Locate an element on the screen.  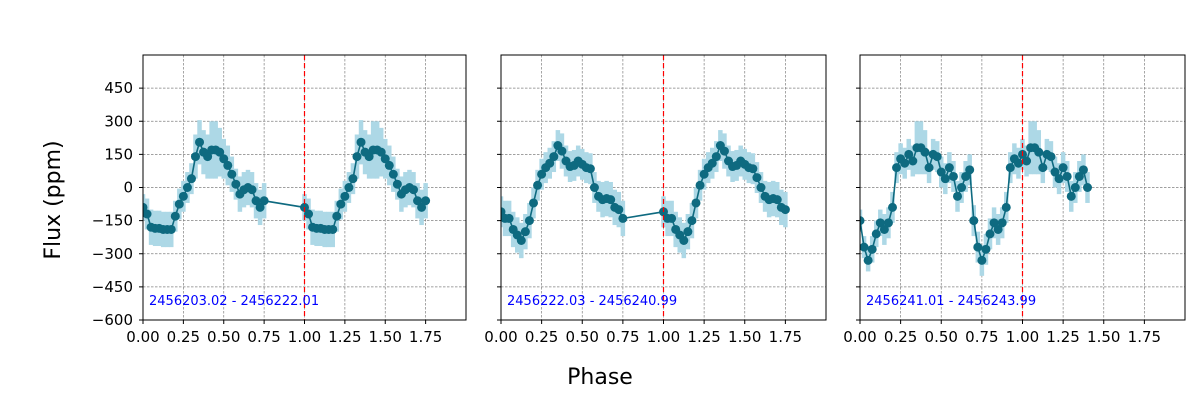
data-layer is located at coordinates (645, 194).